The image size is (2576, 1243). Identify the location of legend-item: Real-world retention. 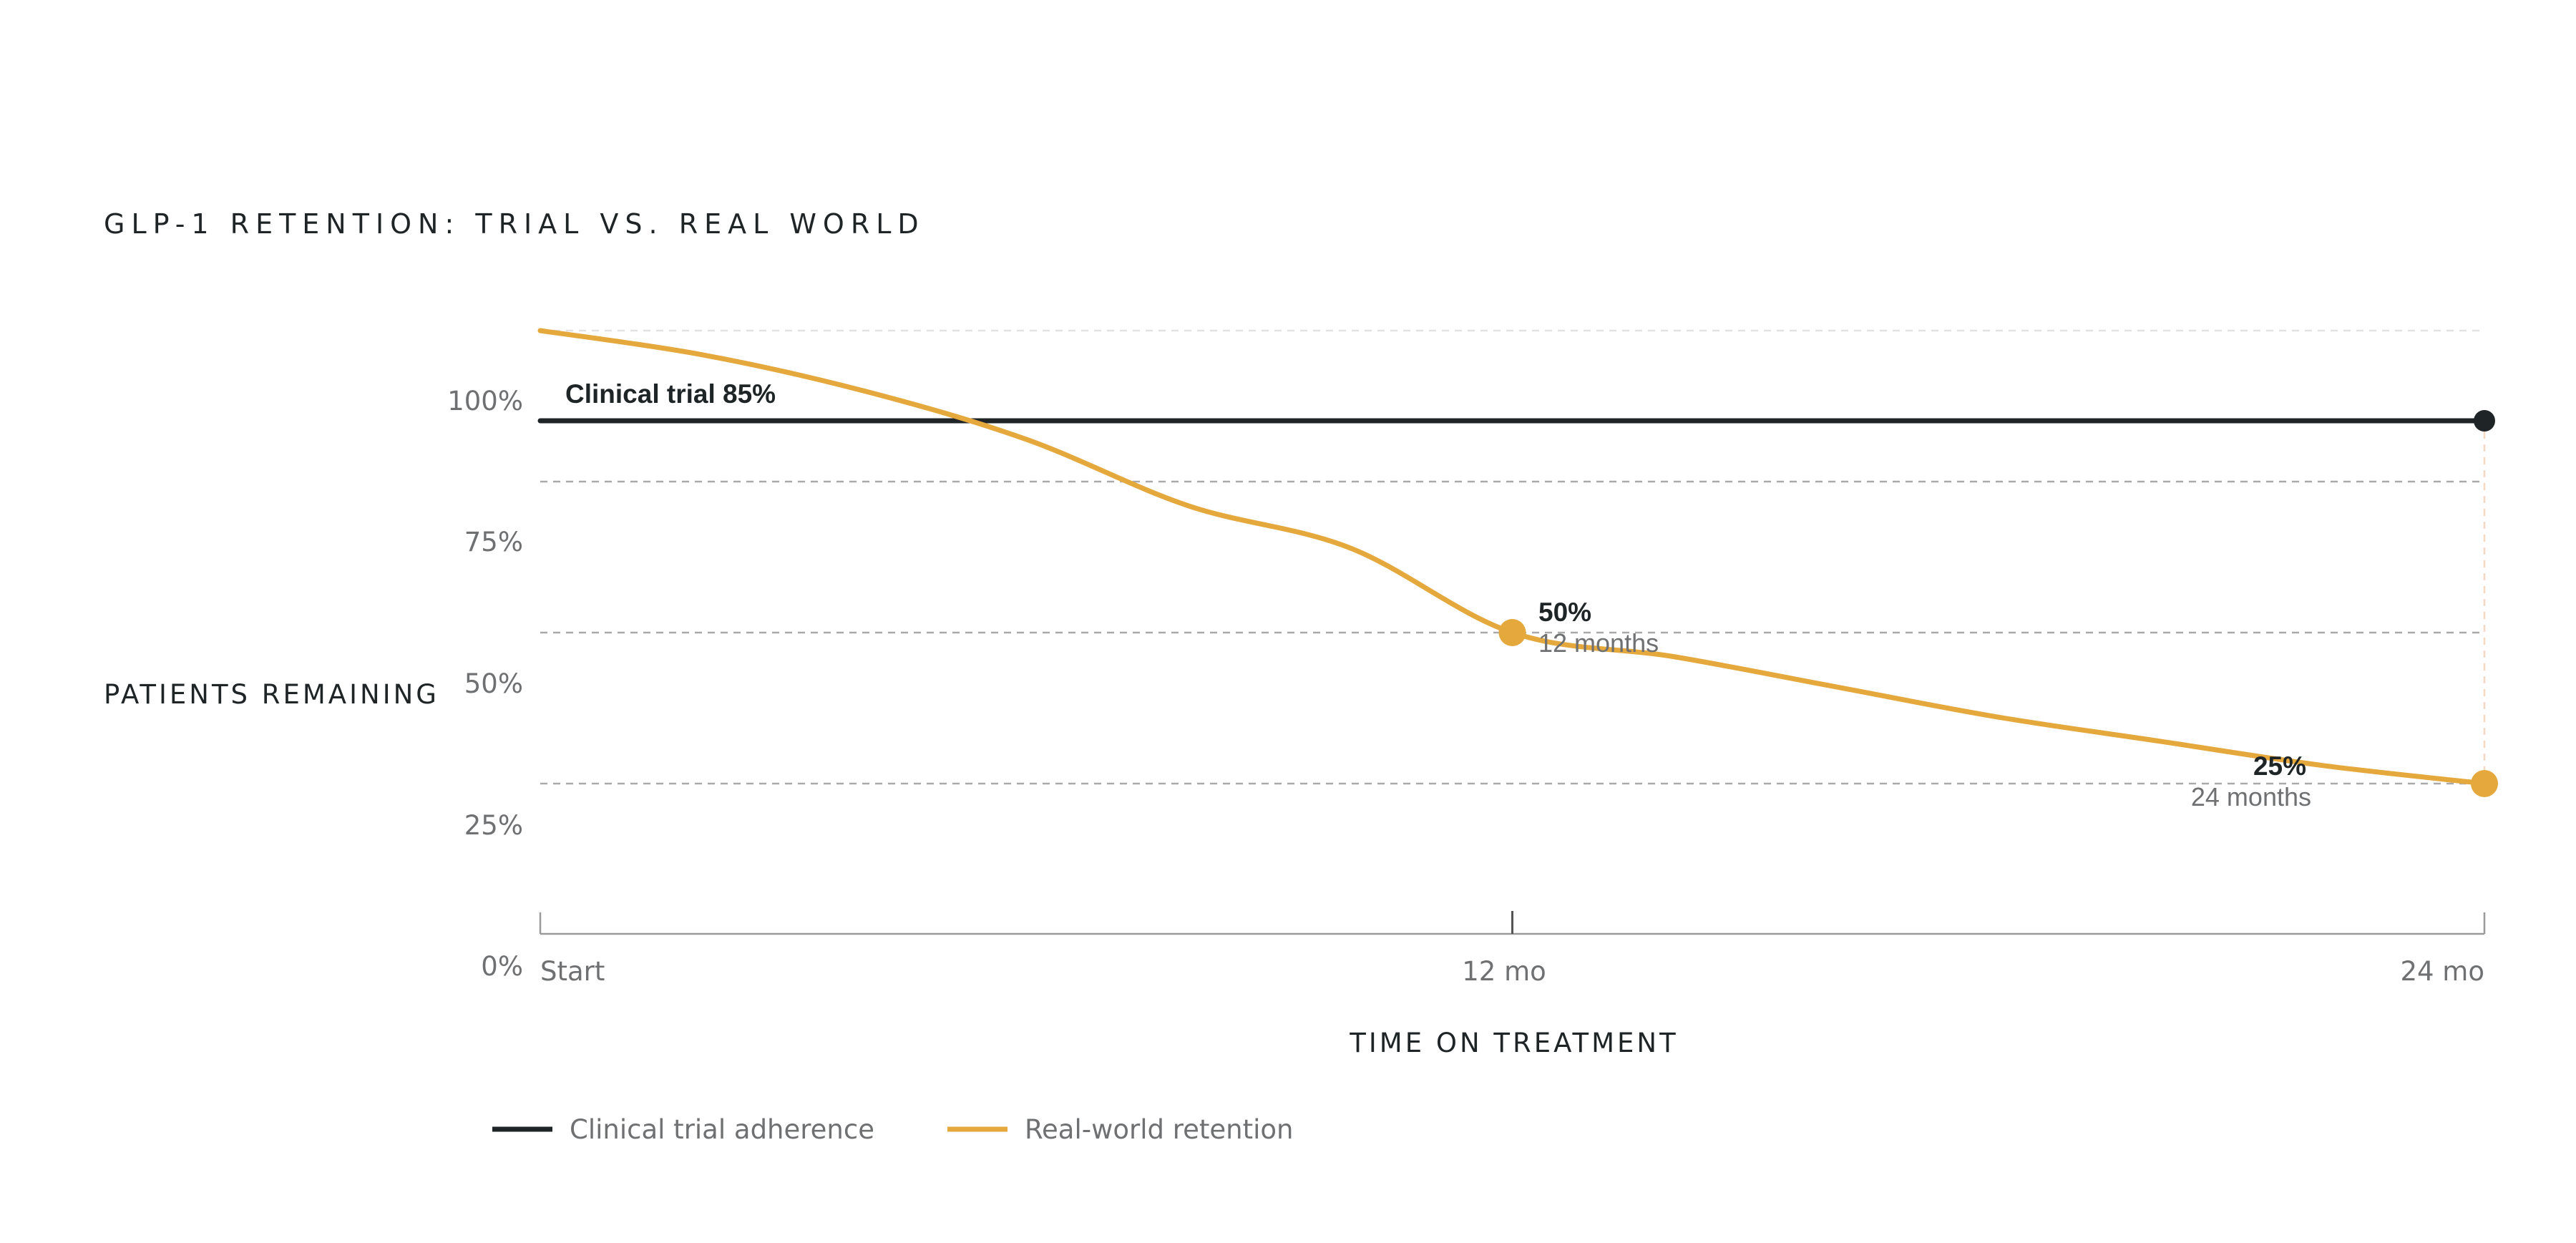
(1120, 1129).